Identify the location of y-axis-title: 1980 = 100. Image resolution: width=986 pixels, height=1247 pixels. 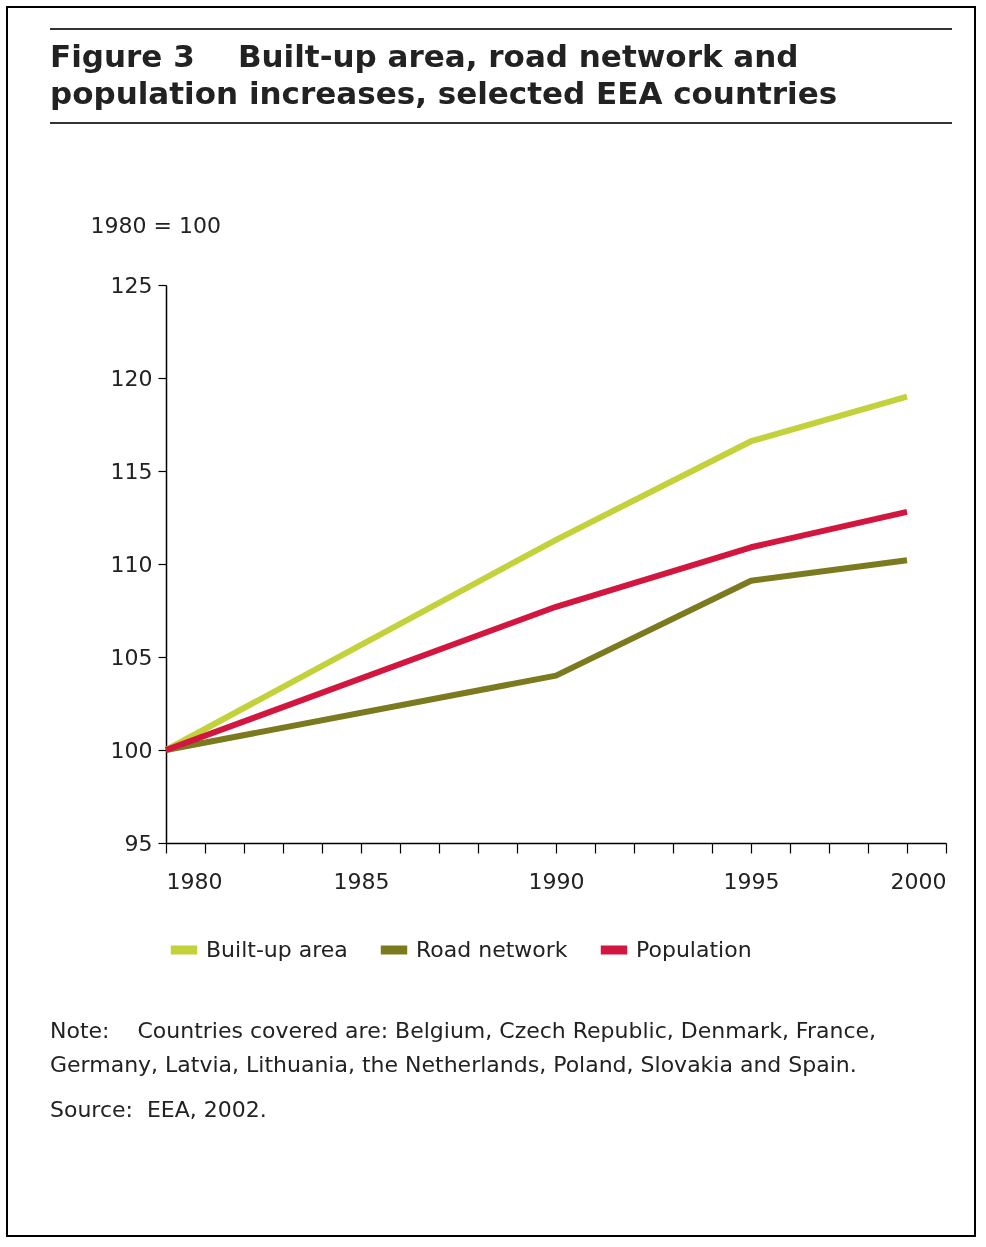
(155, 225).